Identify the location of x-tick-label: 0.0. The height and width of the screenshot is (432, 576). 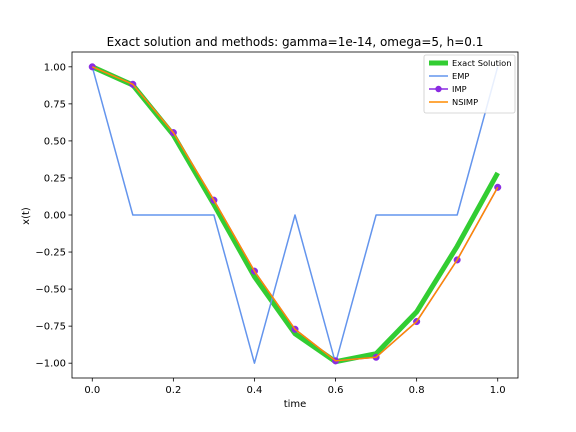
(92, 390).